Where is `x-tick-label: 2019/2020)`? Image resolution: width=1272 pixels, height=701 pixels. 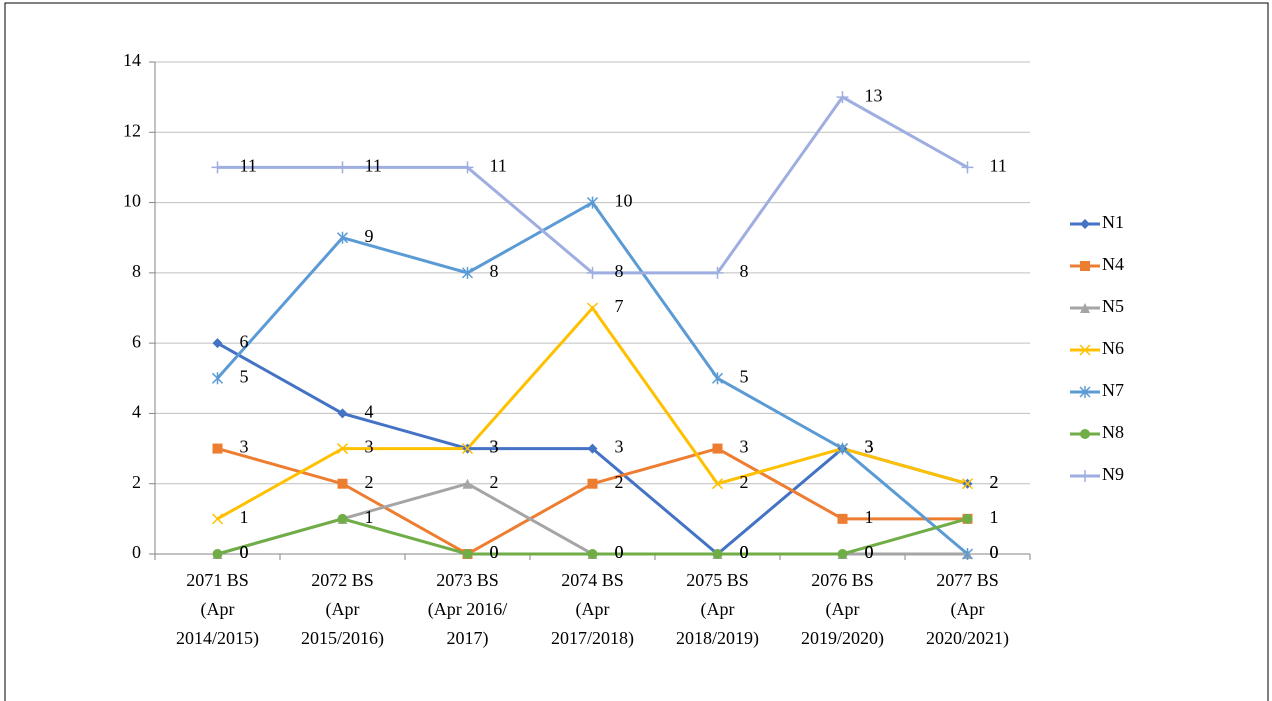 x-tick-label: 2019/2020) is located at coordinates (842, 638).